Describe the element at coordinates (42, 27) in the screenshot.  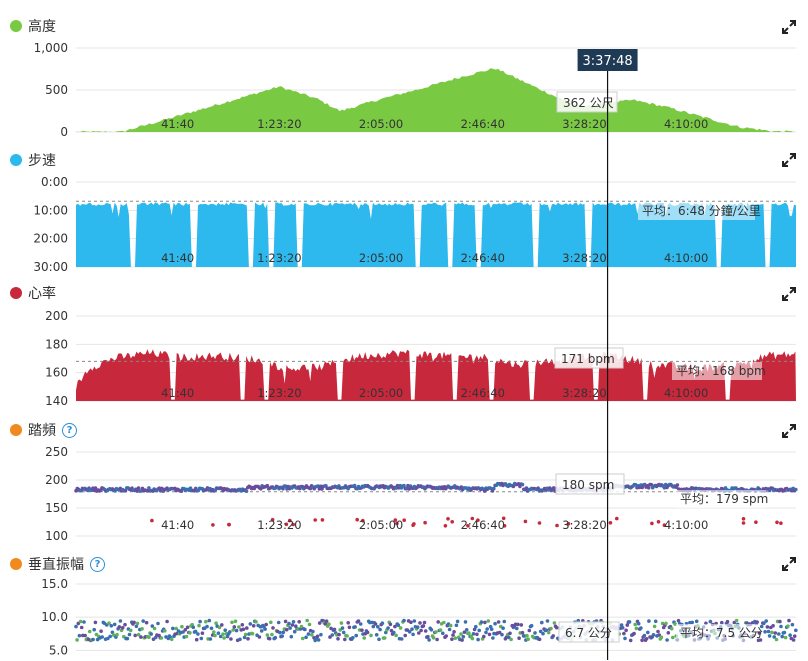
I see `altitude-title-text: 高度` at that location.